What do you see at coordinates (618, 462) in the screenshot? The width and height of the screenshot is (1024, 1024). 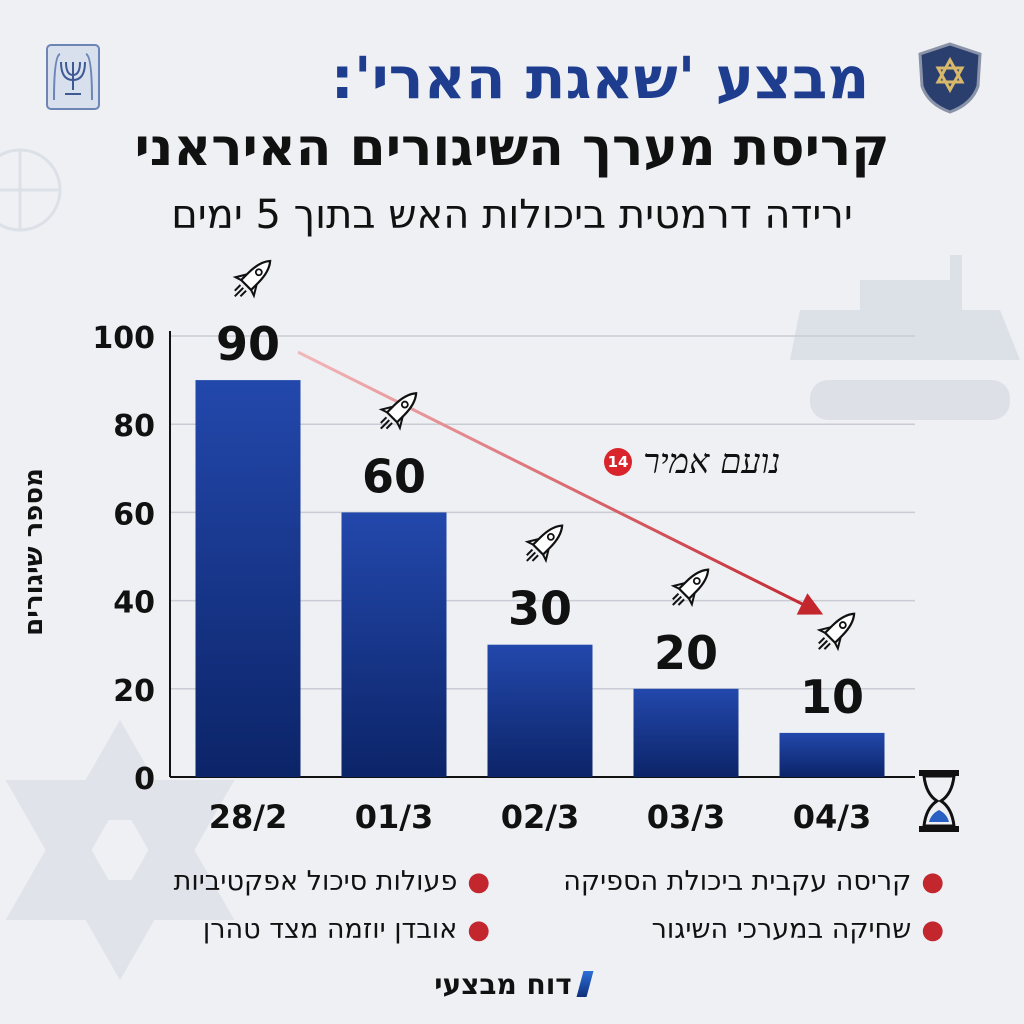 I see `watermark-badge: 14` at bounding box center [618, 462].